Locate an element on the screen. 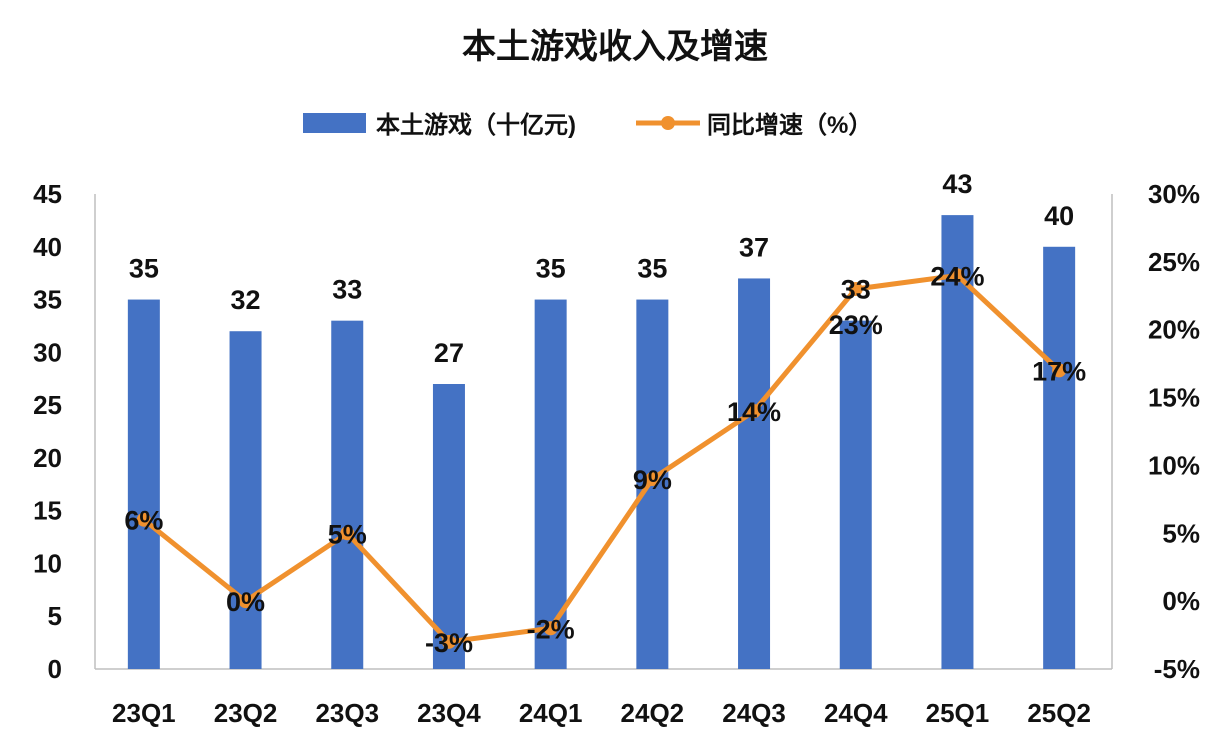  left-tick-label: 20 is located at coordinates (47, 458).